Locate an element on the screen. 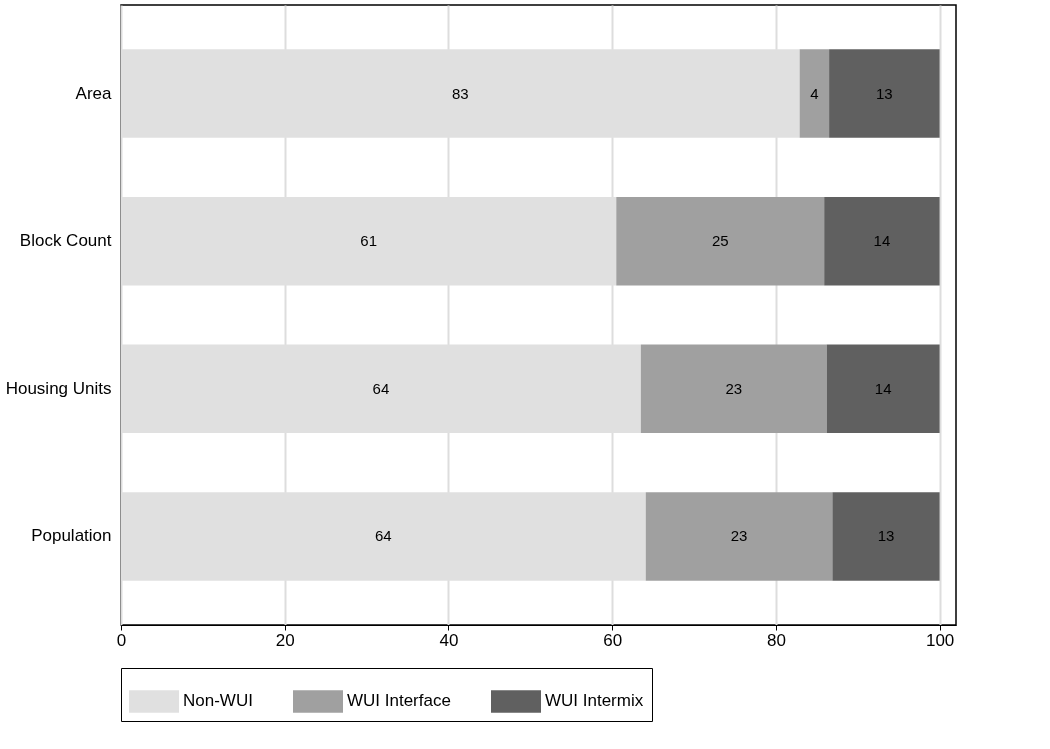 The image size is (1050, 749). data-label: 83 is located at coordinates (460, 93).